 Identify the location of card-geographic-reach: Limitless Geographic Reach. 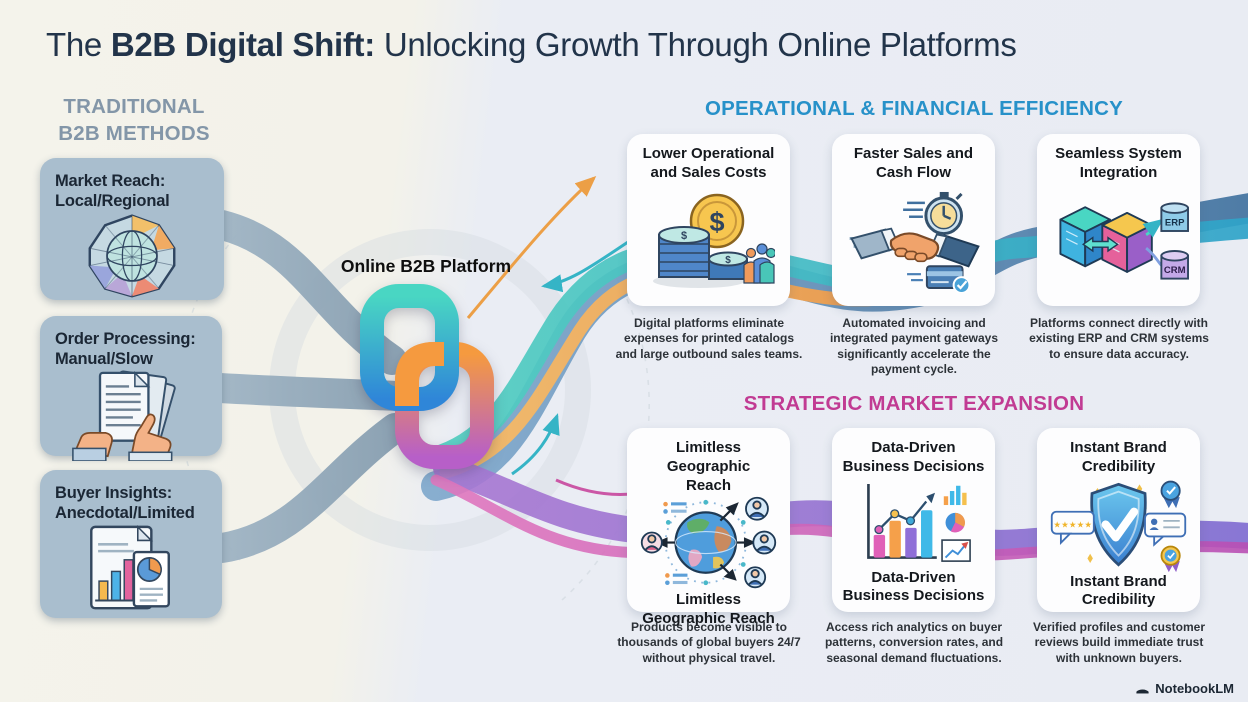
(708, 527).